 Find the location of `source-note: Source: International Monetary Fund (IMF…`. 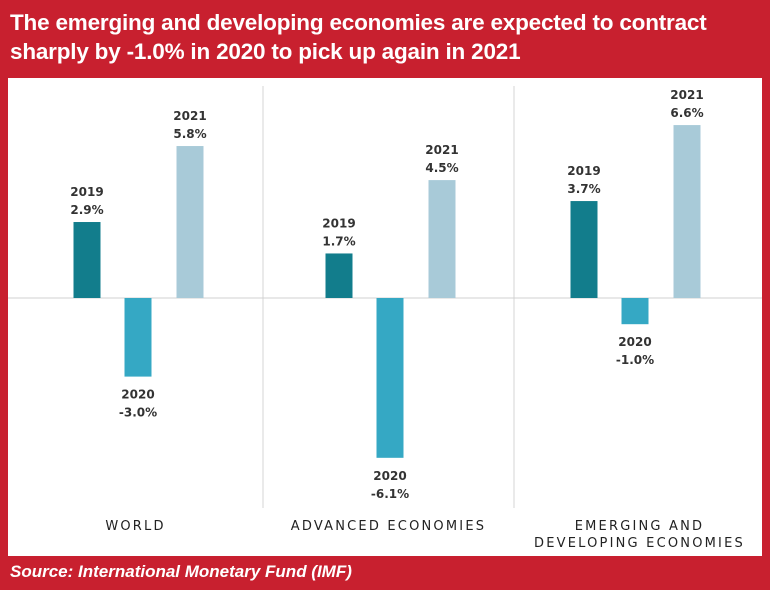

source-note: Source: International Monetary Fund (IMF… is located at coordinates (181, 571).